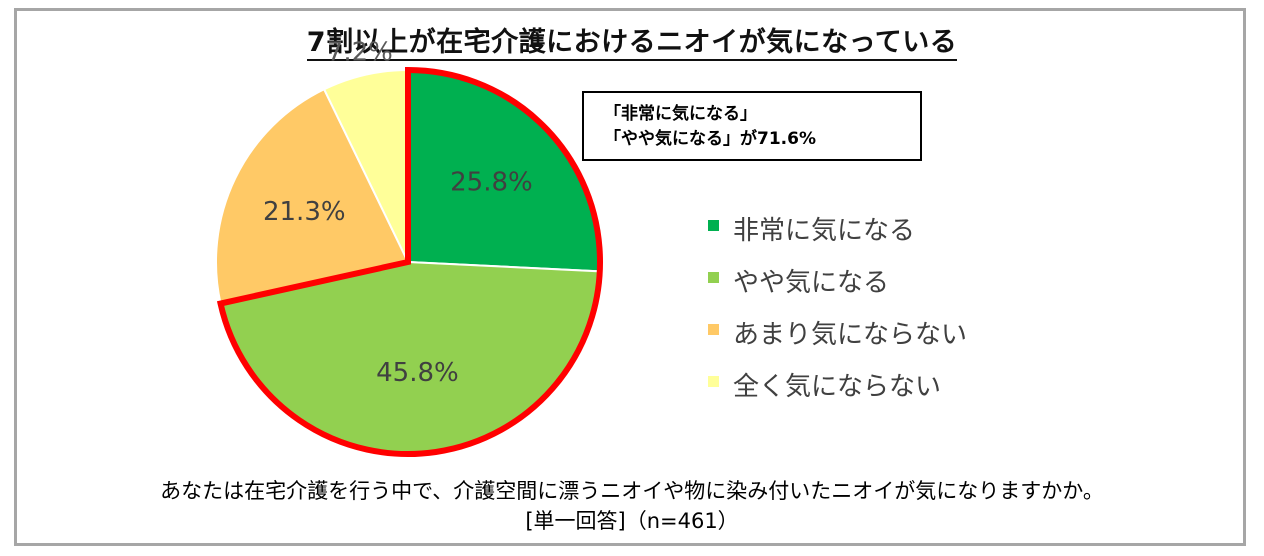 The width and height of the screenshot is (1264, 556). What do you see at coordinates (680, 114) in the screenshot?
I see `callout-line-1: 「非常に気になる」` at bounding box center [680, 114].